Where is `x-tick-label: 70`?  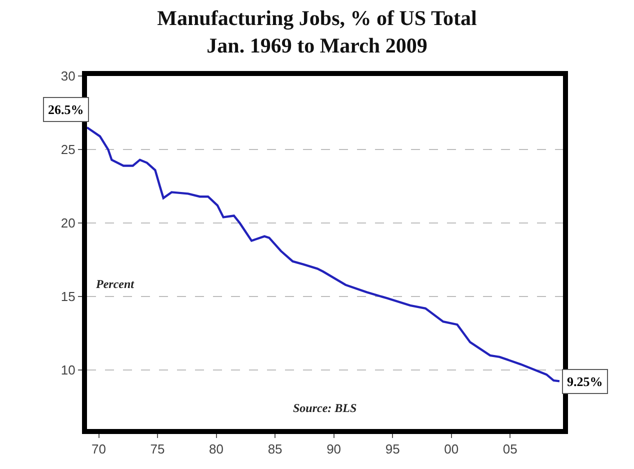
x-tick-label: 70 is located at coordinates (99, 449).